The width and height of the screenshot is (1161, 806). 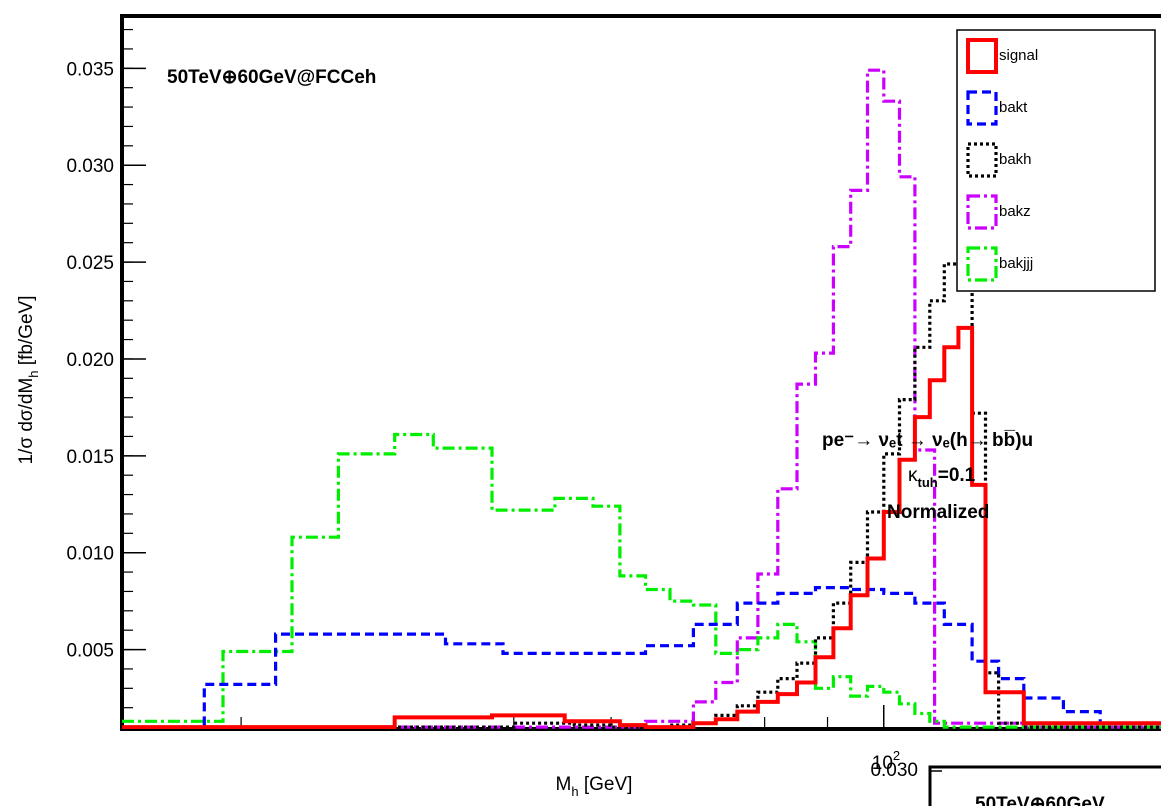 I want to click on legend-box, so click(x=1056, y=160).